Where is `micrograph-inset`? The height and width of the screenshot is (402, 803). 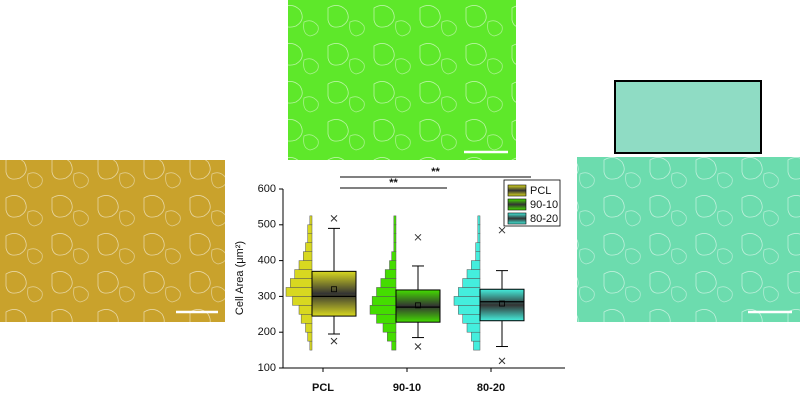
micrograph-inset is located at coordinates (688, 117).